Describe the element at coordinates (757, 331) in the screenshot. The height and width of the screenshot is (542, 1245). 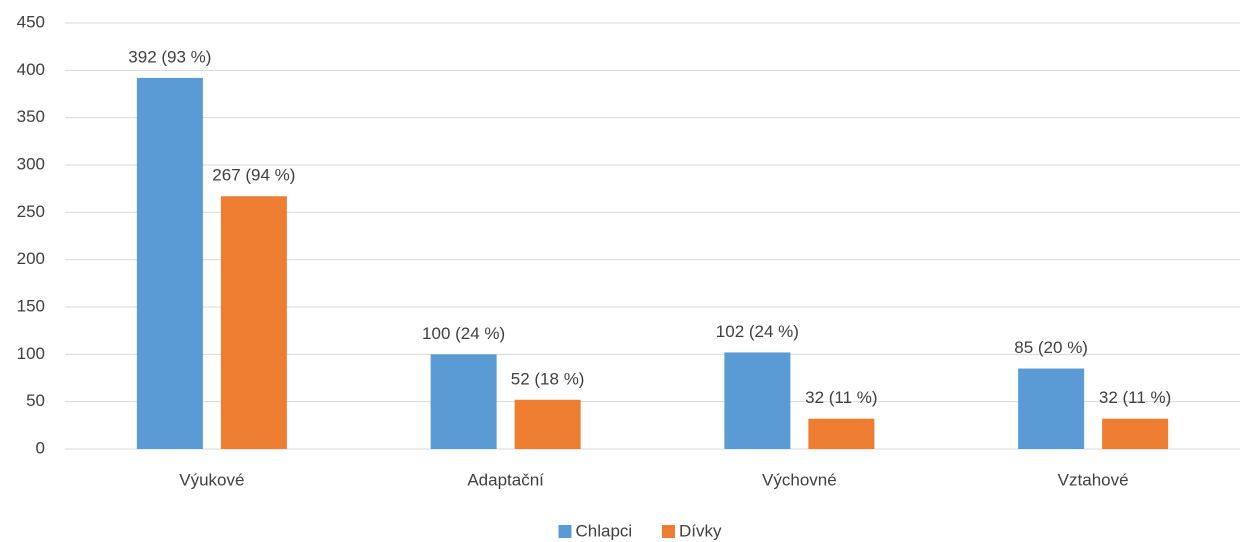
I see `value-label: 102 (24 %)` at that location.